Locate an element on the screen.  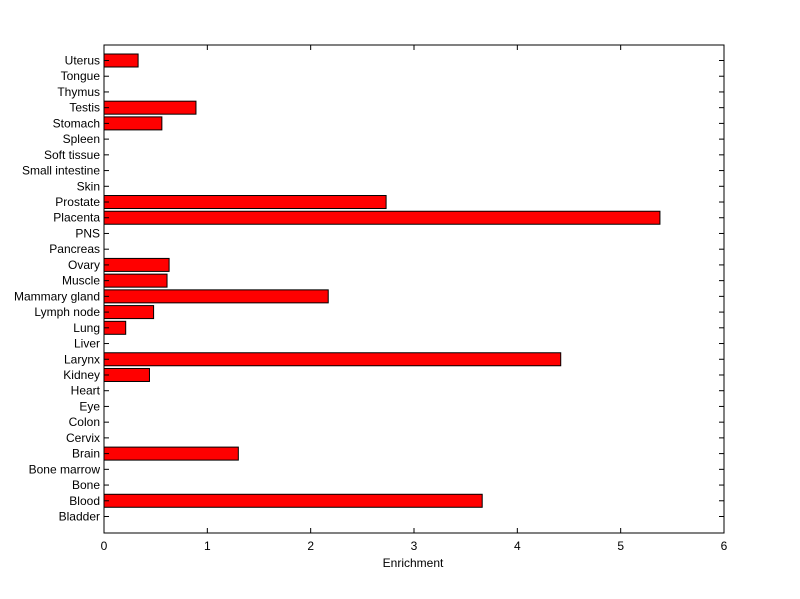
y-tick-label: Lung is located at coordinates (86, 328).